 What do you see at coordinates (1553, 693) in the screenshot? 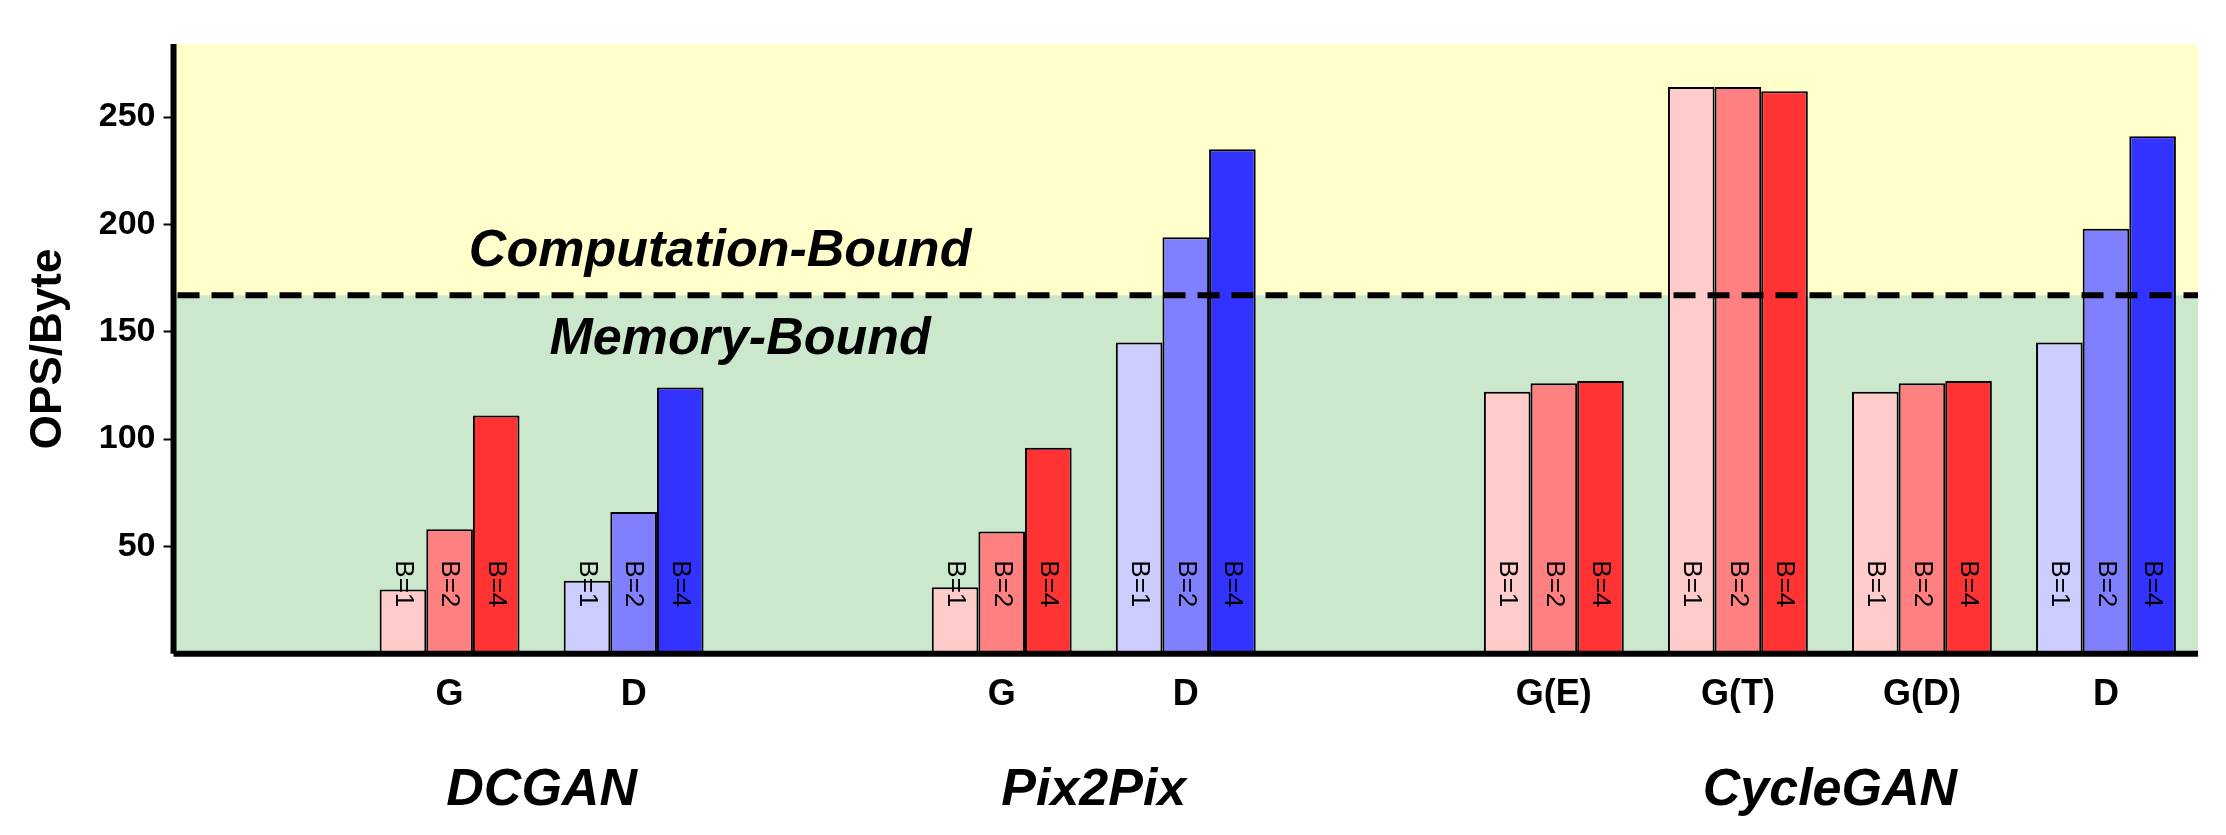
I see `x-tick-label: G(E)` at bounding box center [1553, 693].